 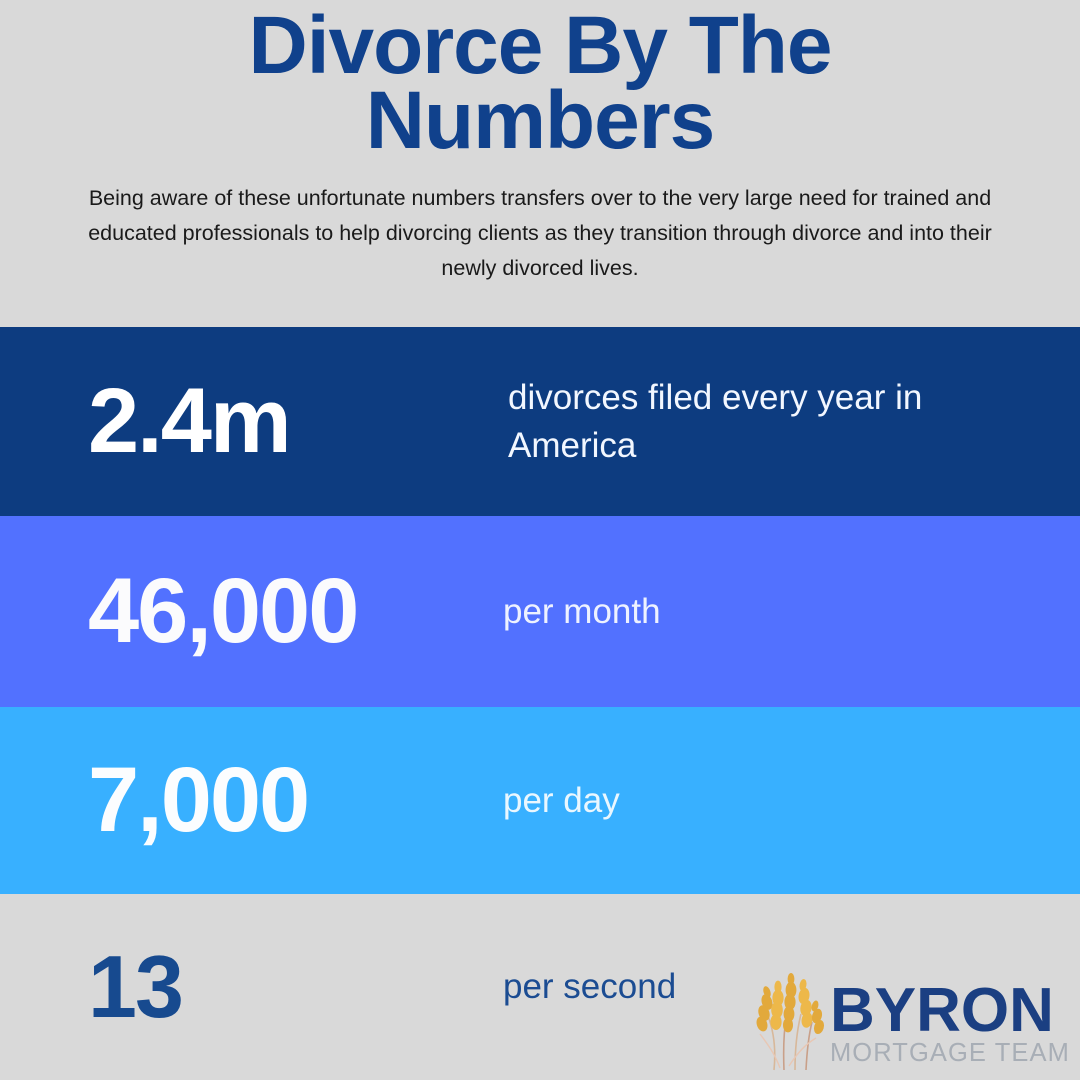 What do you see at coordinates (790, 1022) in the screenshot?
I see `wheat-icon` at bounding box center [790, 1022].